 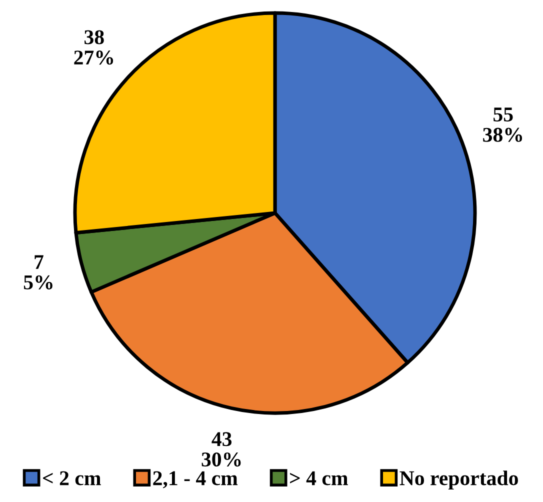 What do you see at coordinates (502, 125) in the screenshot?
I see `data-label: 55 38%` at bounding box center [502, 125].